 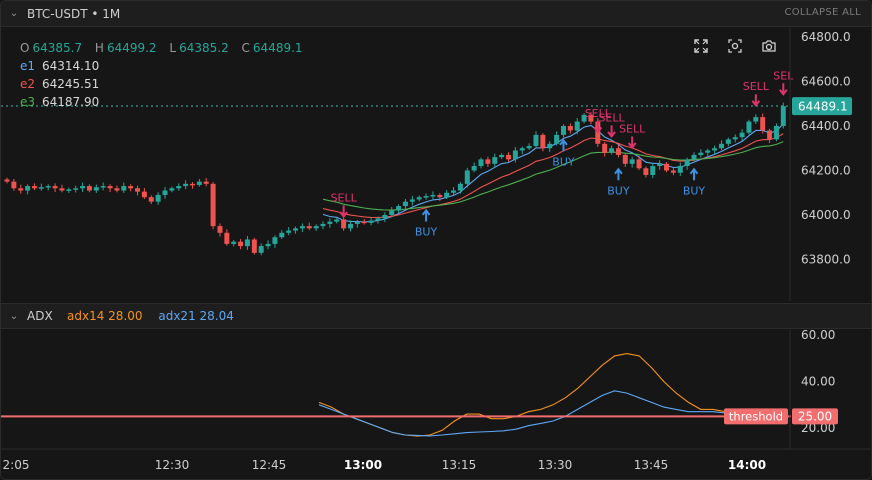 What do you see at coordinates (651, 465) in the screenshot?
I see `time-tick-label: 13:45` at bounding box center [651, 465].